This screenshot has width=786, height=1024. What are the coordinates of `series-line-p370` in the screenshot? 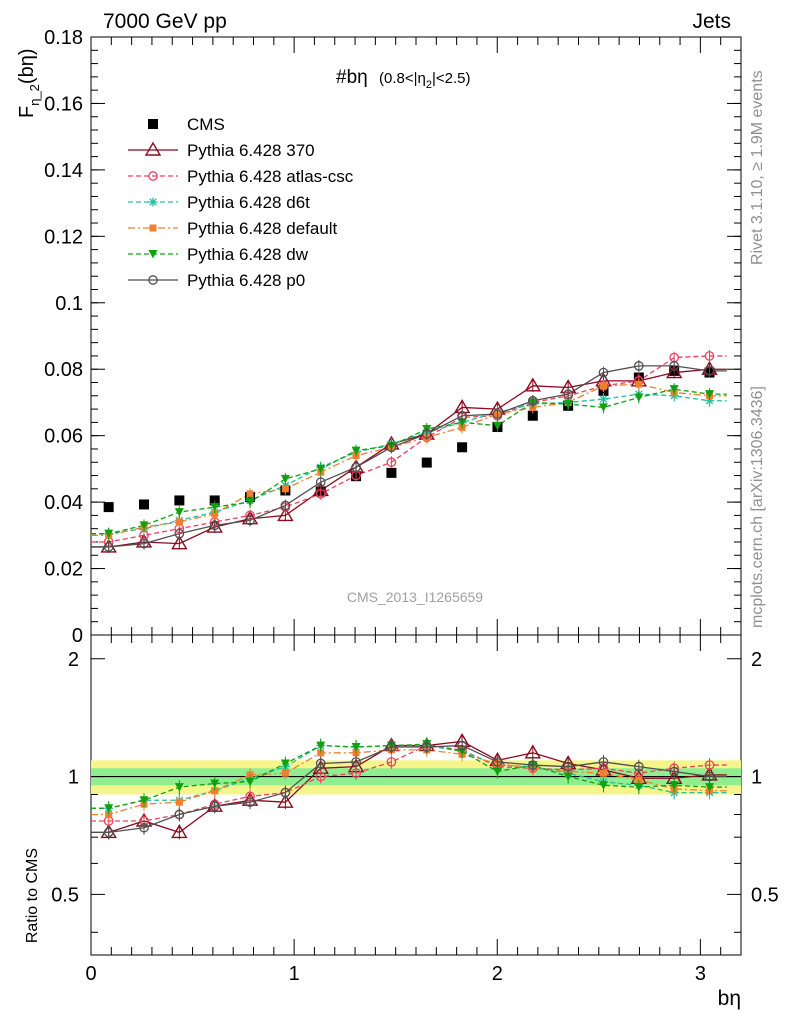 It's located at (409, 458).